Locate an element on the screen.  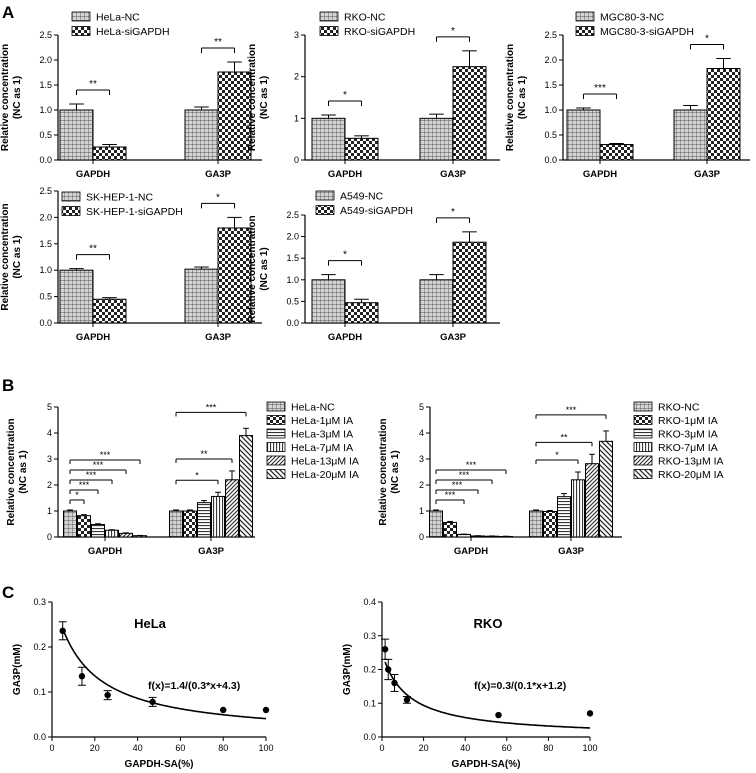
legend-label: MGC80-3-NC is located at coordinates (632, 18).